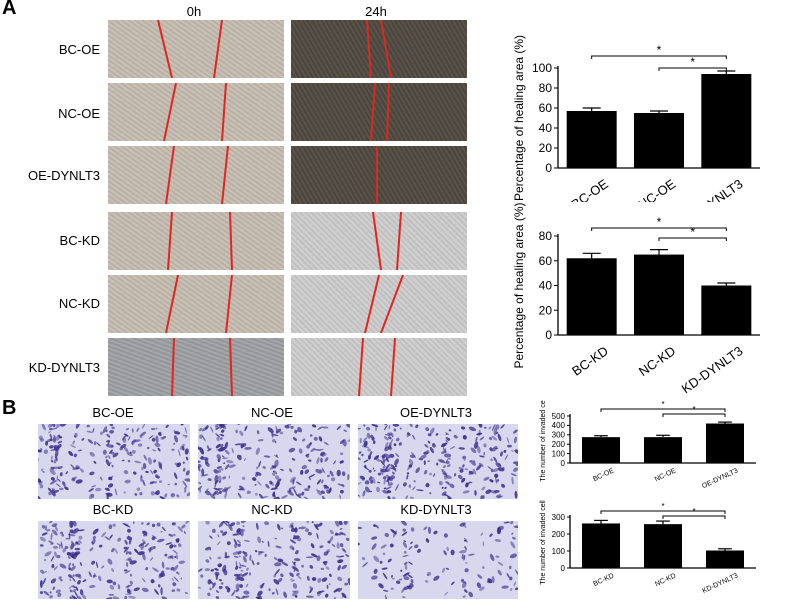 This screenshot has height=612, width=807. I want to click on invasion-label: BC-OE, so click(113, 412).